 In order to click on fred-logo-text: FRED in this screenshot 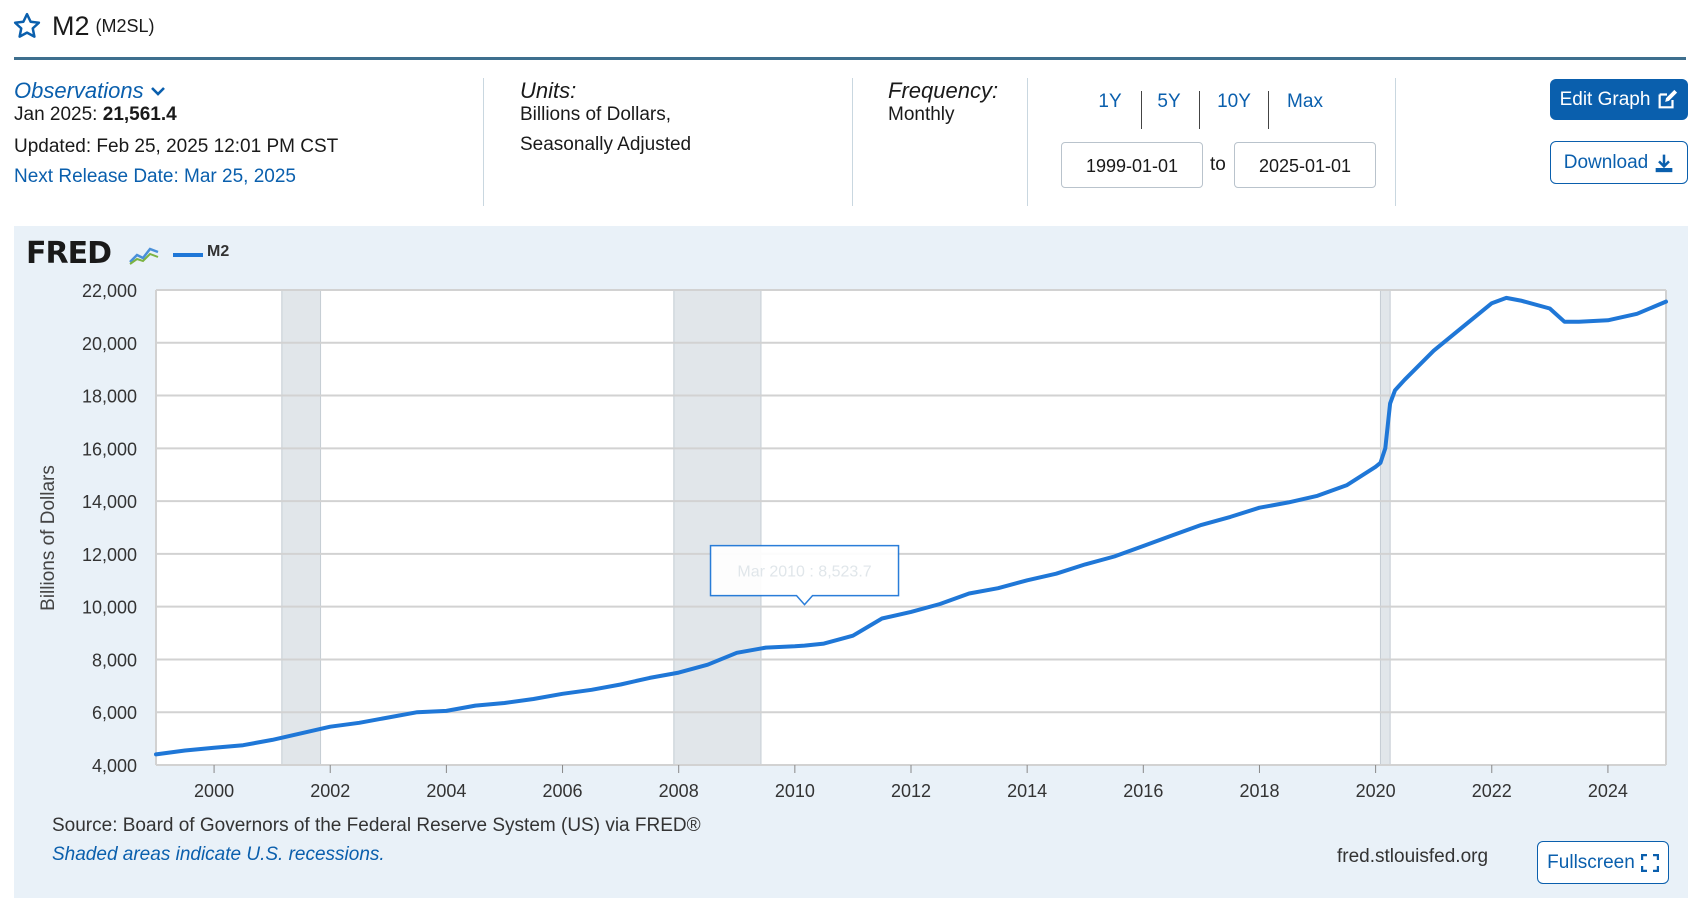, I will do `click(69, 253)`.